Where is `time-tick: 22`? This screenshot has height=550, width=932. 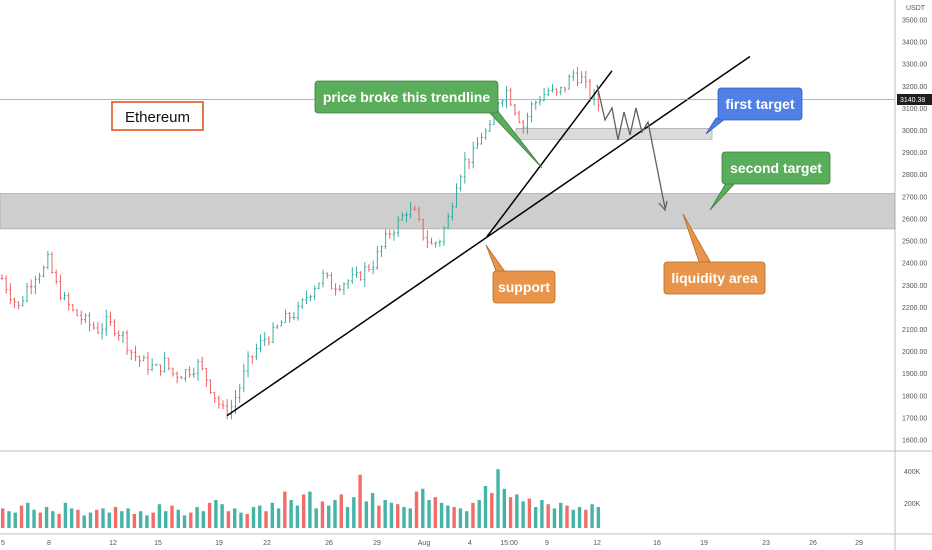 time-tick: 22 is located at coordinates (267, 543).